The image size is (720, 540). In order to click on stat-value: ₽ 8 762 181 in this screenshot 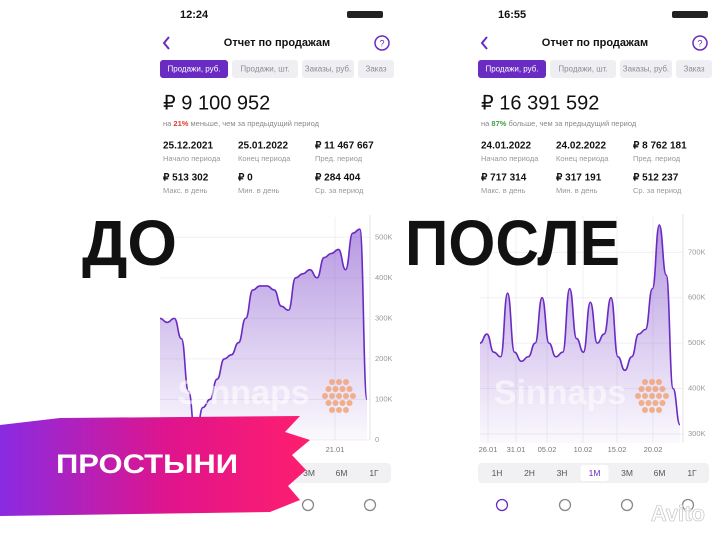, I will do `click(660, 146)`.